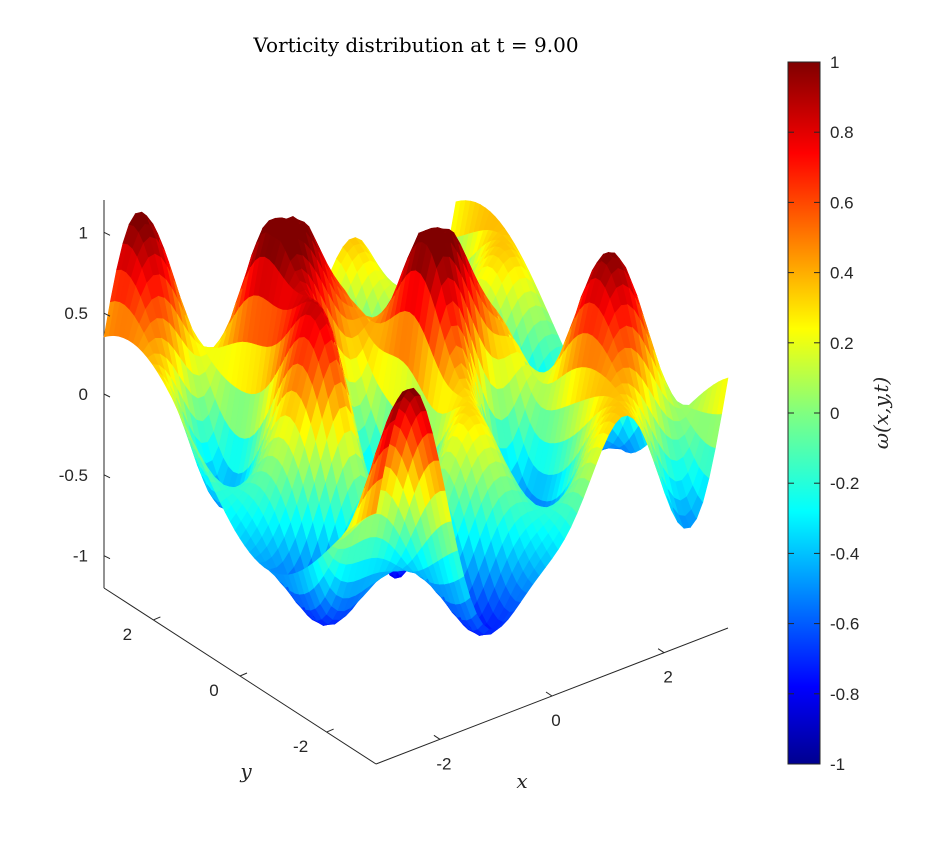 The width and height of the screenshot is (938, 859). I want to click on colorbar-tick-label: 1, so click(834, 62).